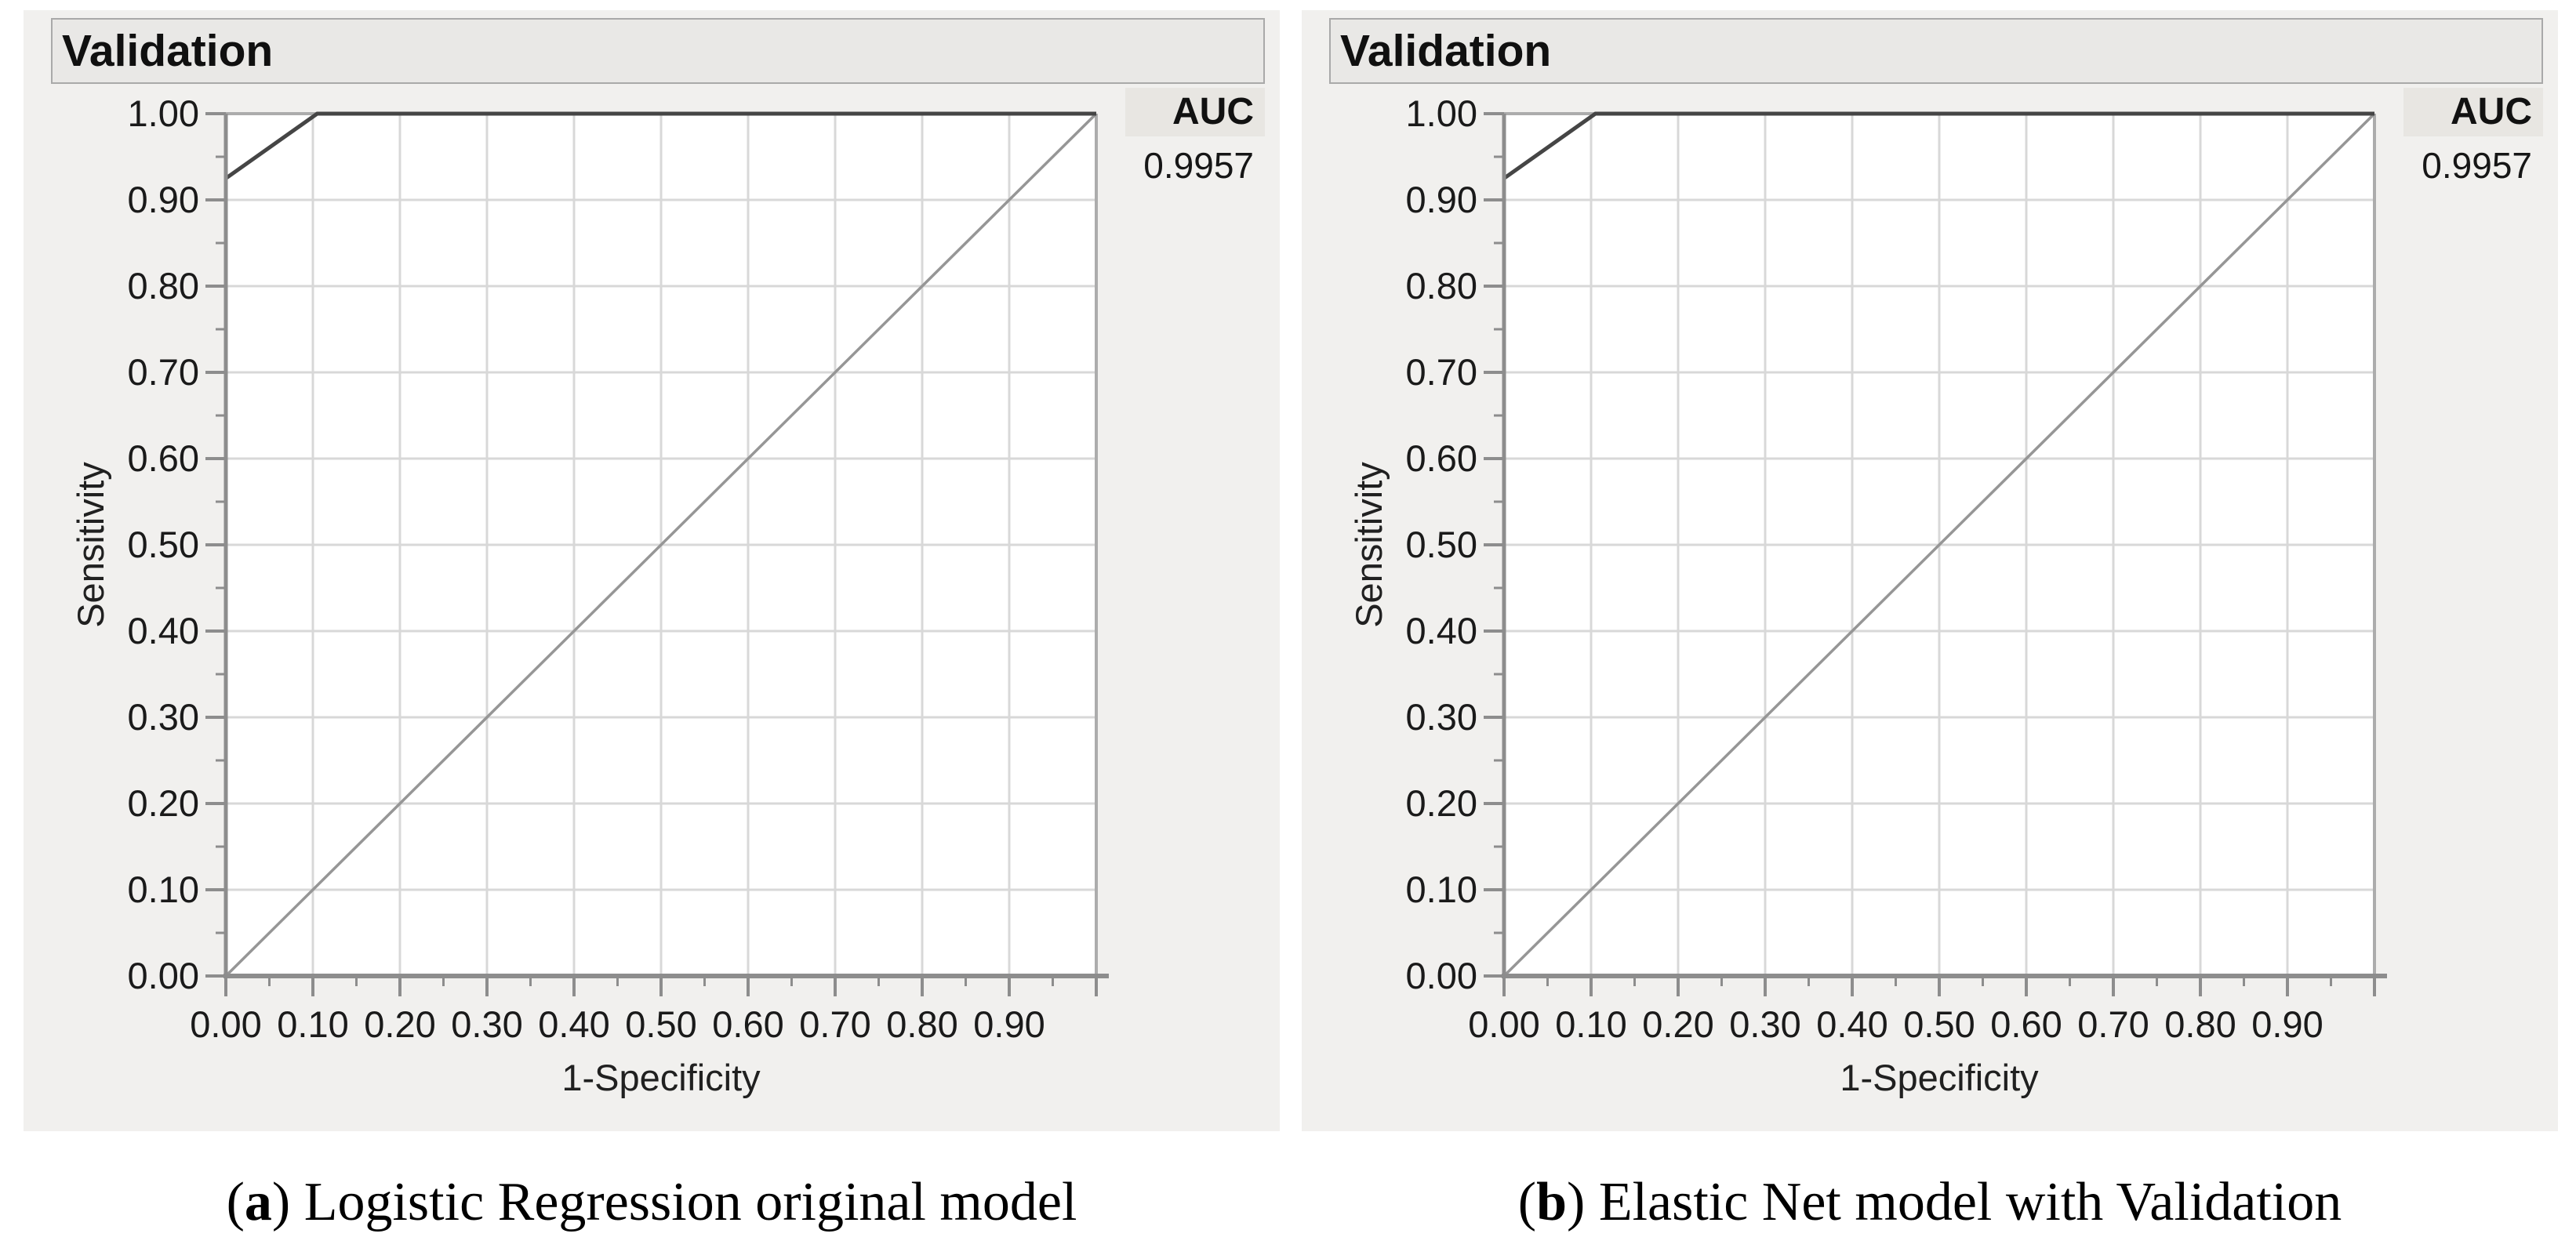 The image size is (2576, 1248). What do you see at coordinates (258, 1202) in the screenshot?
I see `caption-a-letter: a` at bounding box center [258, 1202].